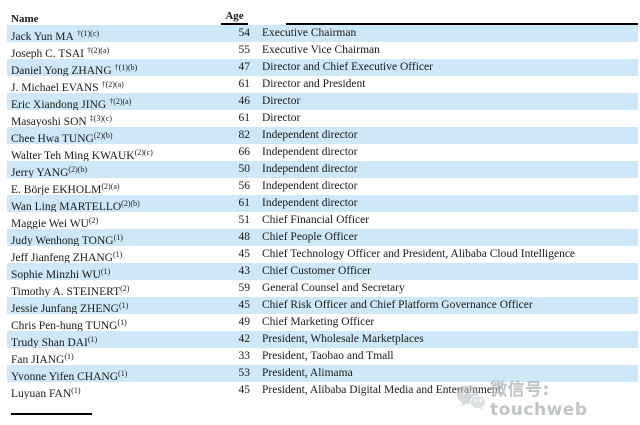  I want to click on name-cell: Masayoshi SON ‡(3)(c), so click(61, 120).